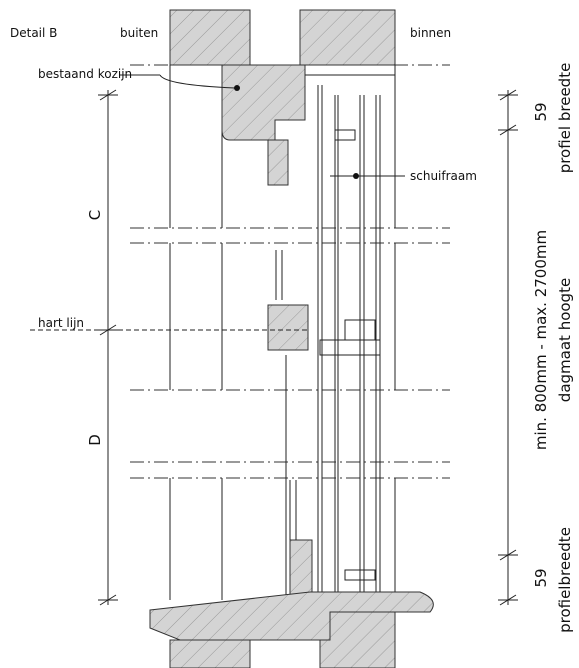  I want to click on dim-overall-label: dagmaat hoogte, so click(565, 340).